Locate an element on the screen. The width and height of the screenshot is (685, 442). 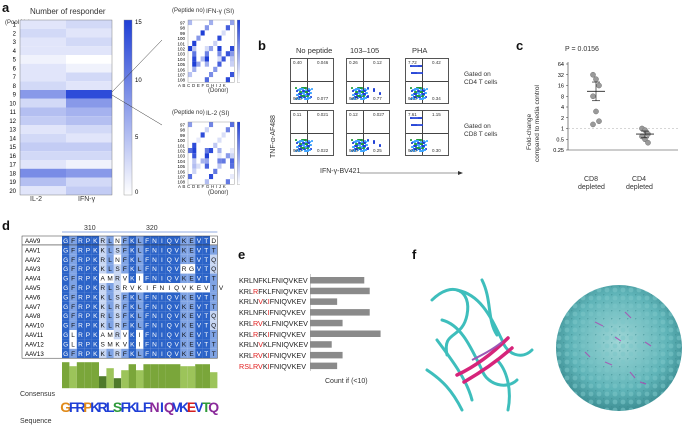
c-ytick: 8 is located at coordinates (562, 97).